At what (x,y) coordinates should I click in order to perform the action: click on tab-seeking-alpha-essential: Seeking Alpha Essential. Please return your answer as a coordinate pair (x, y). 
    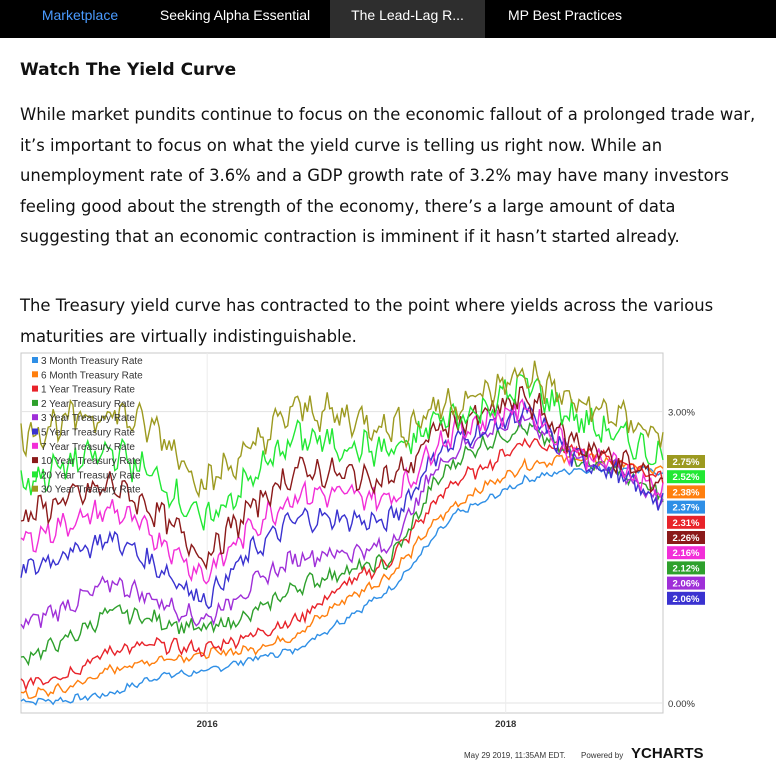
    Looking at the image, I should click on (235, 15).